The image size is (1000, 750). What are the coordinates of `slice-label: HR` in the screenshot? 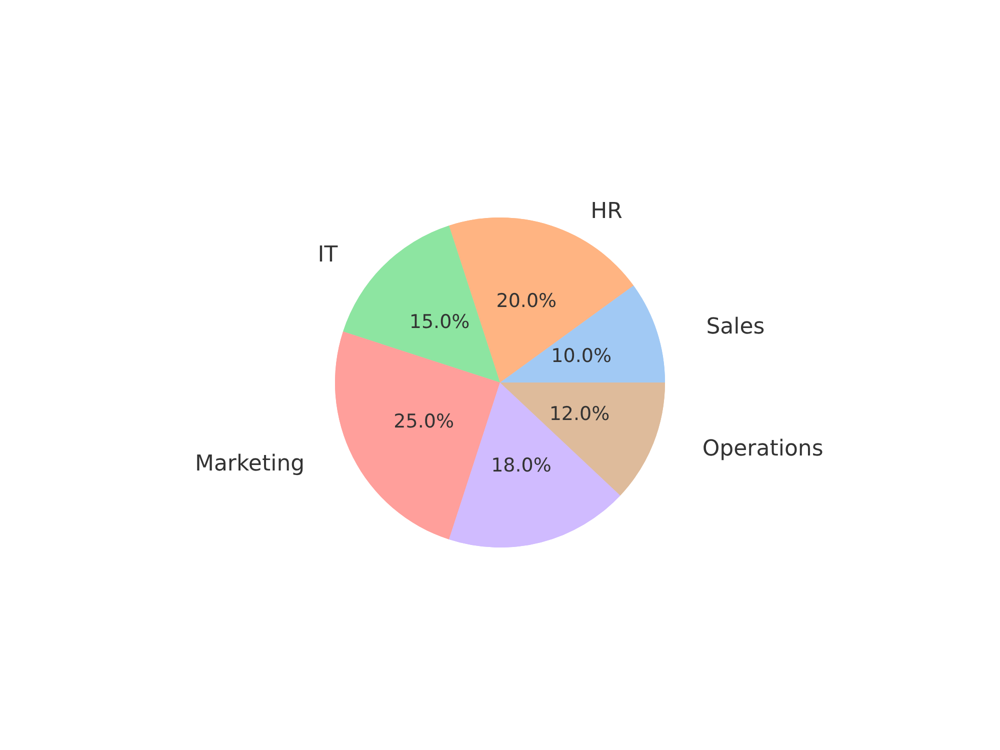 It's located at (606, 211).